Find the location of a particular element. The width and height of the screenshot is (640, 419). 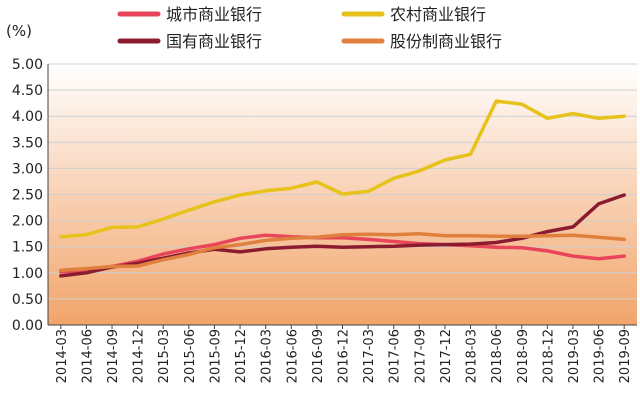

watermark: 头条 @冒险恒星 is located at coordinates (563, 400).